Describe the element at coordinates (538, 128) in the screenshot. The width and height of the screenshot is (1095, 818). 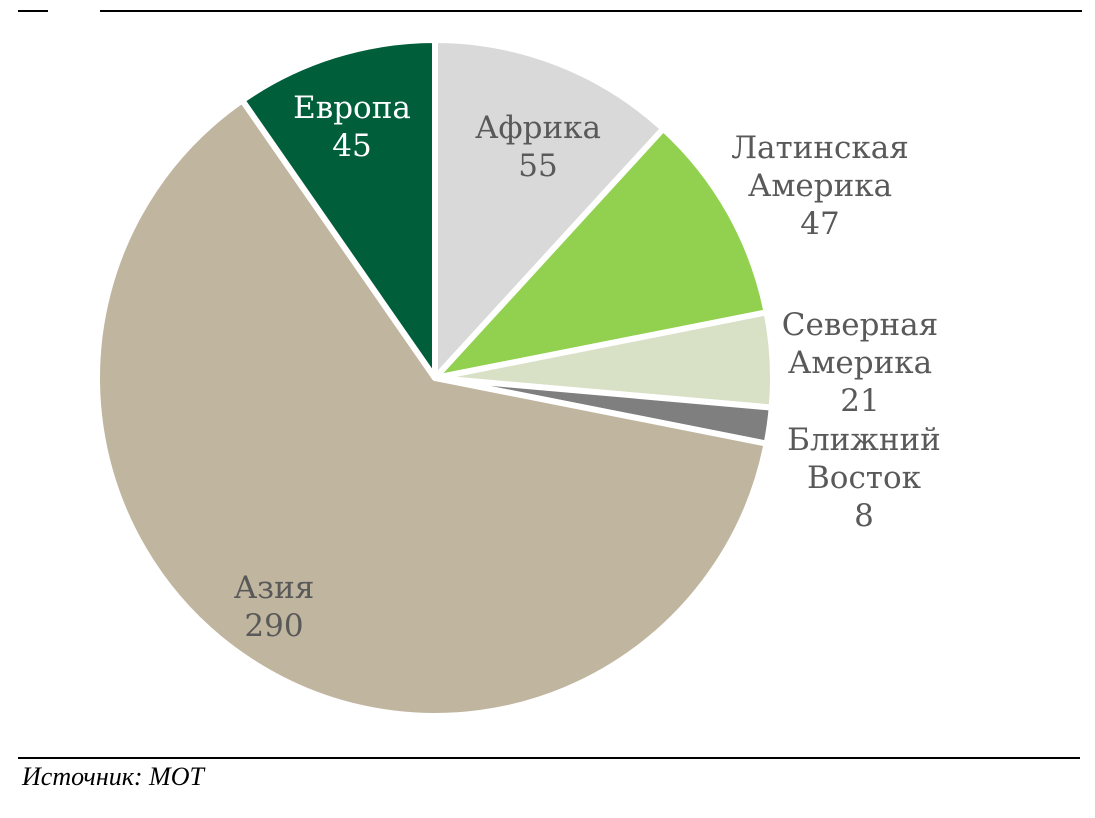
I see `slice-name: Африка` at that location.